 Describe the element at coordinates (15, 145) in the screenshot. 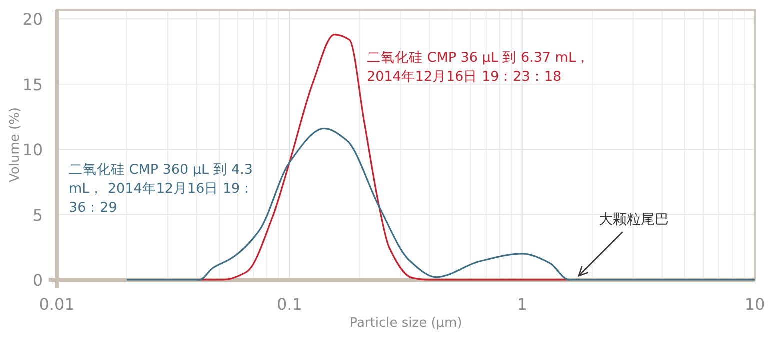

I see `y-axis-title: Volume (%)` at that location.